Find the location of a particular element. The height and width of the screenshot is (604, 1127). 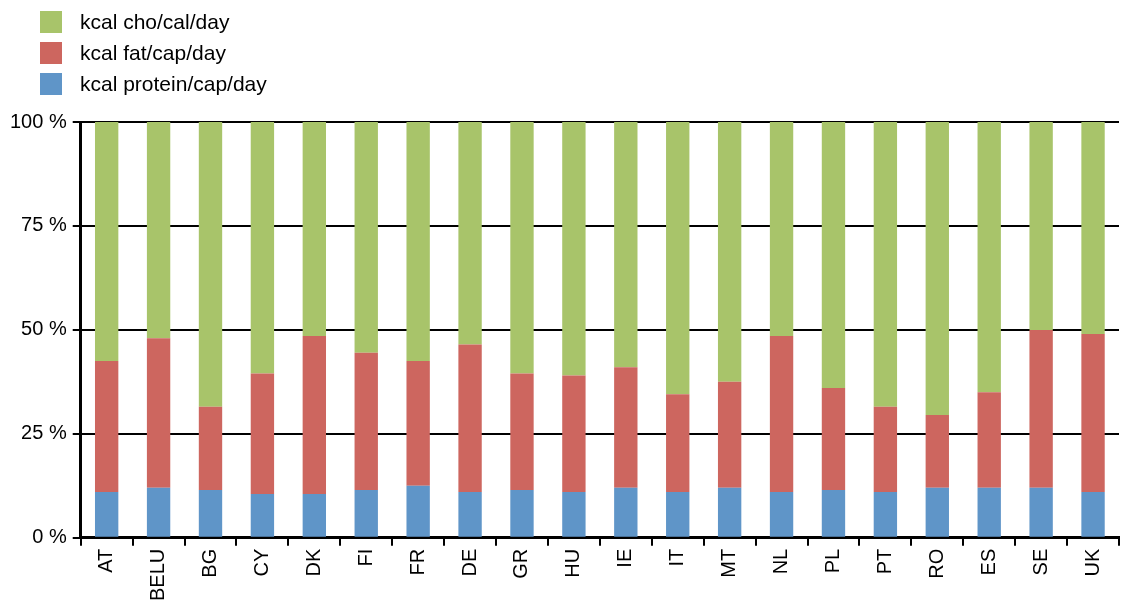

x-tick-label: MT is located at coordinates (728, 563).